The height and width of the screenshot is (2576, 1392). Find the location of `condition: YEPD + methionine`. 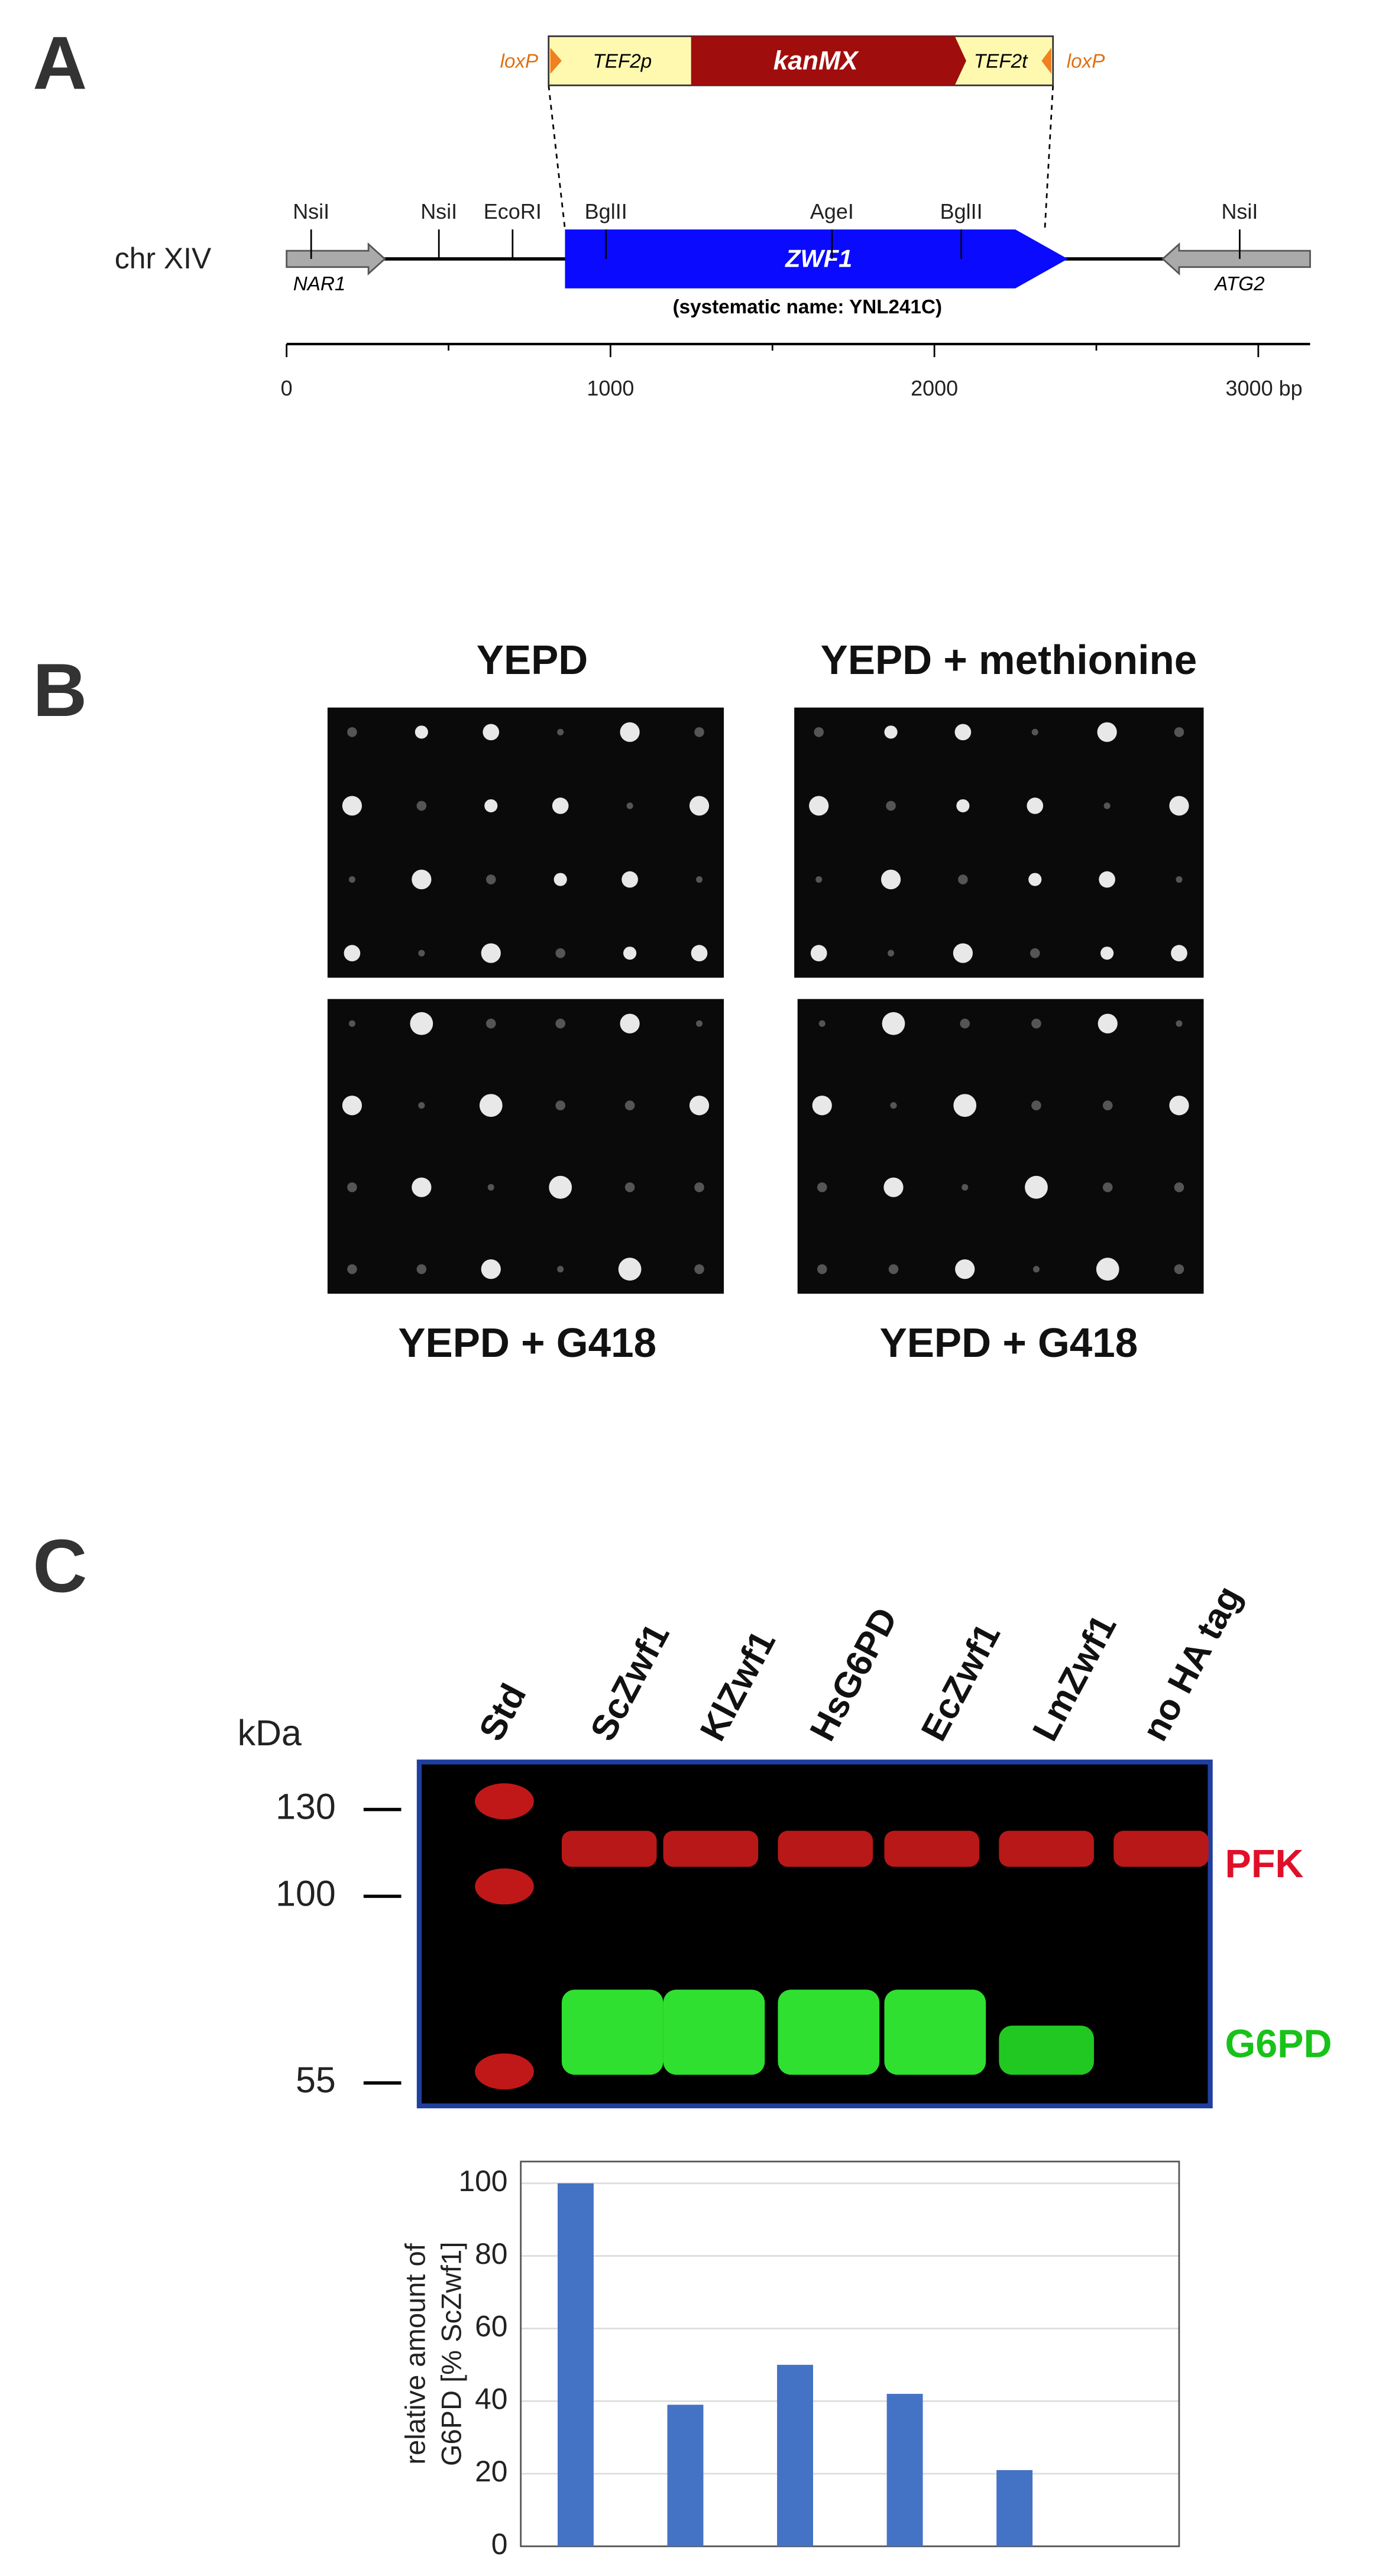

condition: YEPD + methionine is located at coordinates (1009, 660).